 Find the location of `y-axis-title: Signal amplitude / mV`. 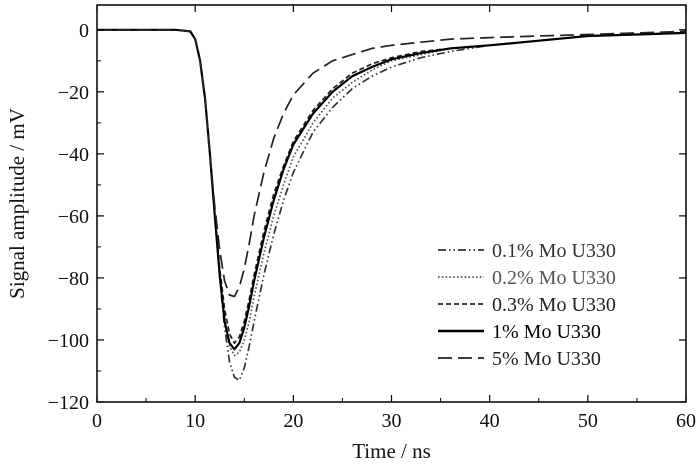

y-axis-title: Signal amplitude / mV is located at coordinates (17, 203).